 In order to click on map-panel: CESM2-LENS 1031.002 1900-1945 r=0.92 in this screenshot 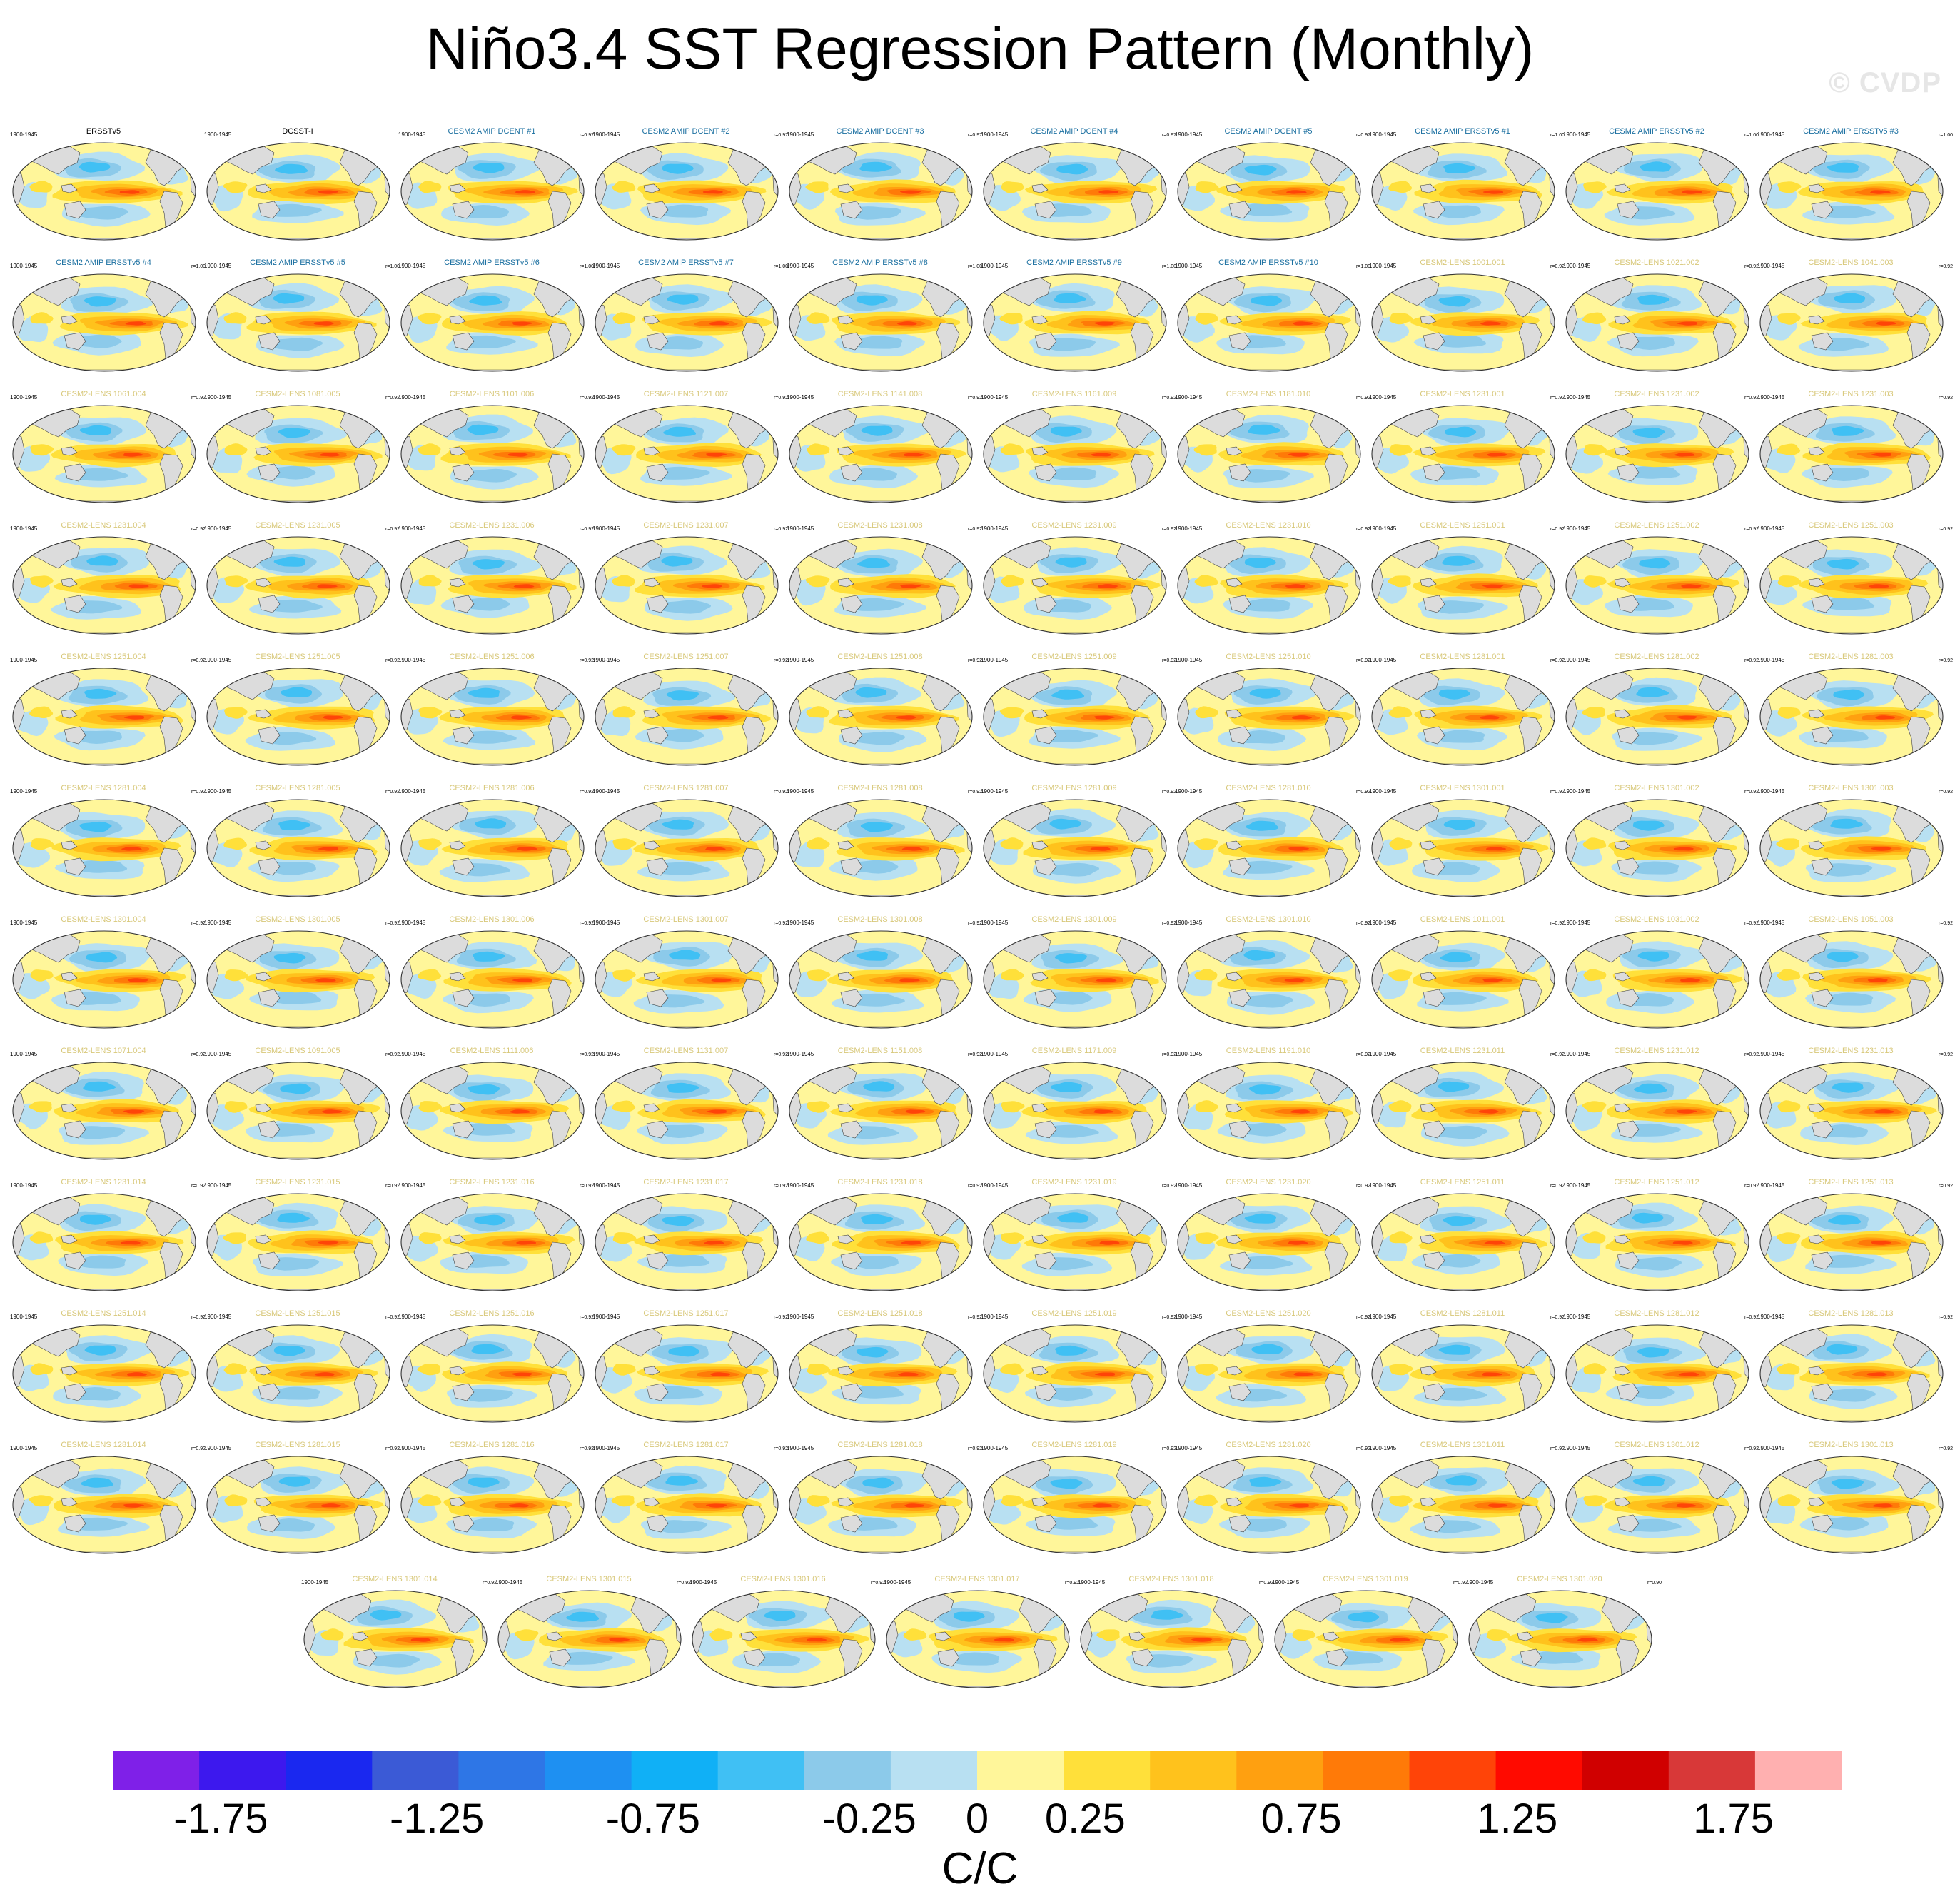, I will do `click(1659, 983)`.